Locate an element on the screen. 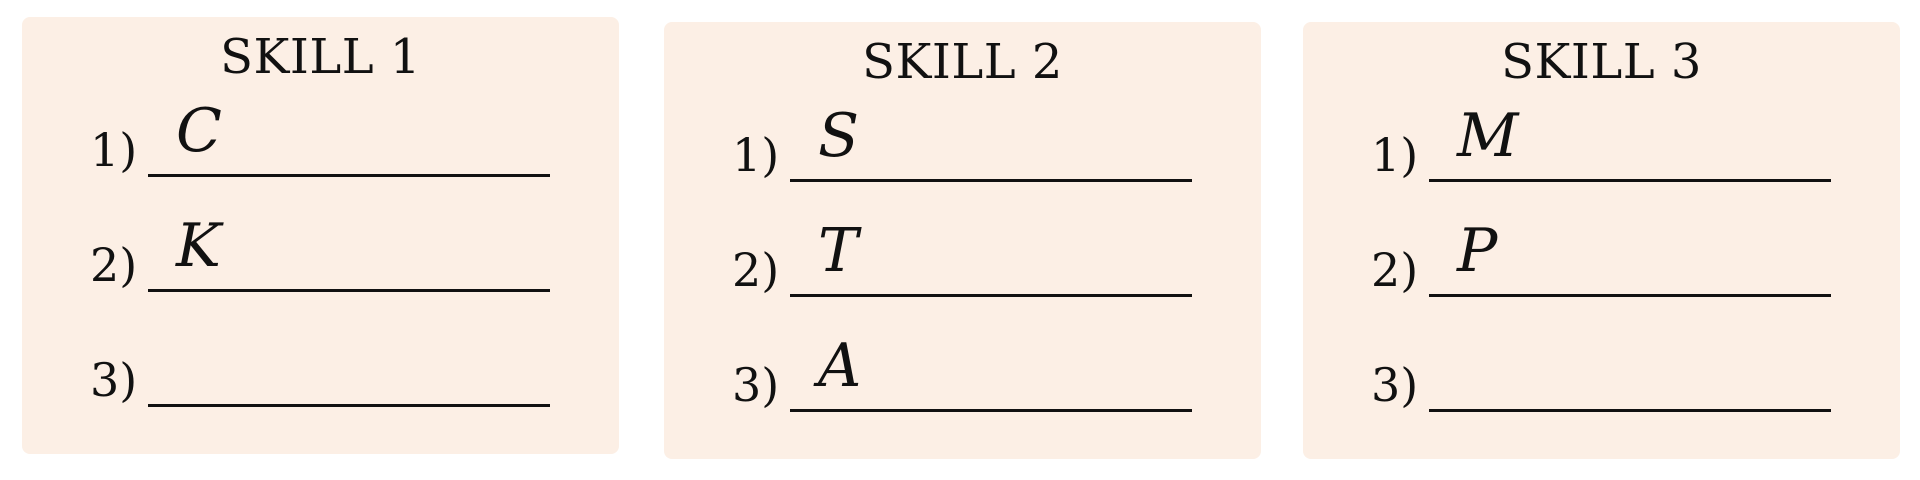 This screenshot has width=1920, height=480. skill-title: SKILL 1 is located at coordinates (320, 57).